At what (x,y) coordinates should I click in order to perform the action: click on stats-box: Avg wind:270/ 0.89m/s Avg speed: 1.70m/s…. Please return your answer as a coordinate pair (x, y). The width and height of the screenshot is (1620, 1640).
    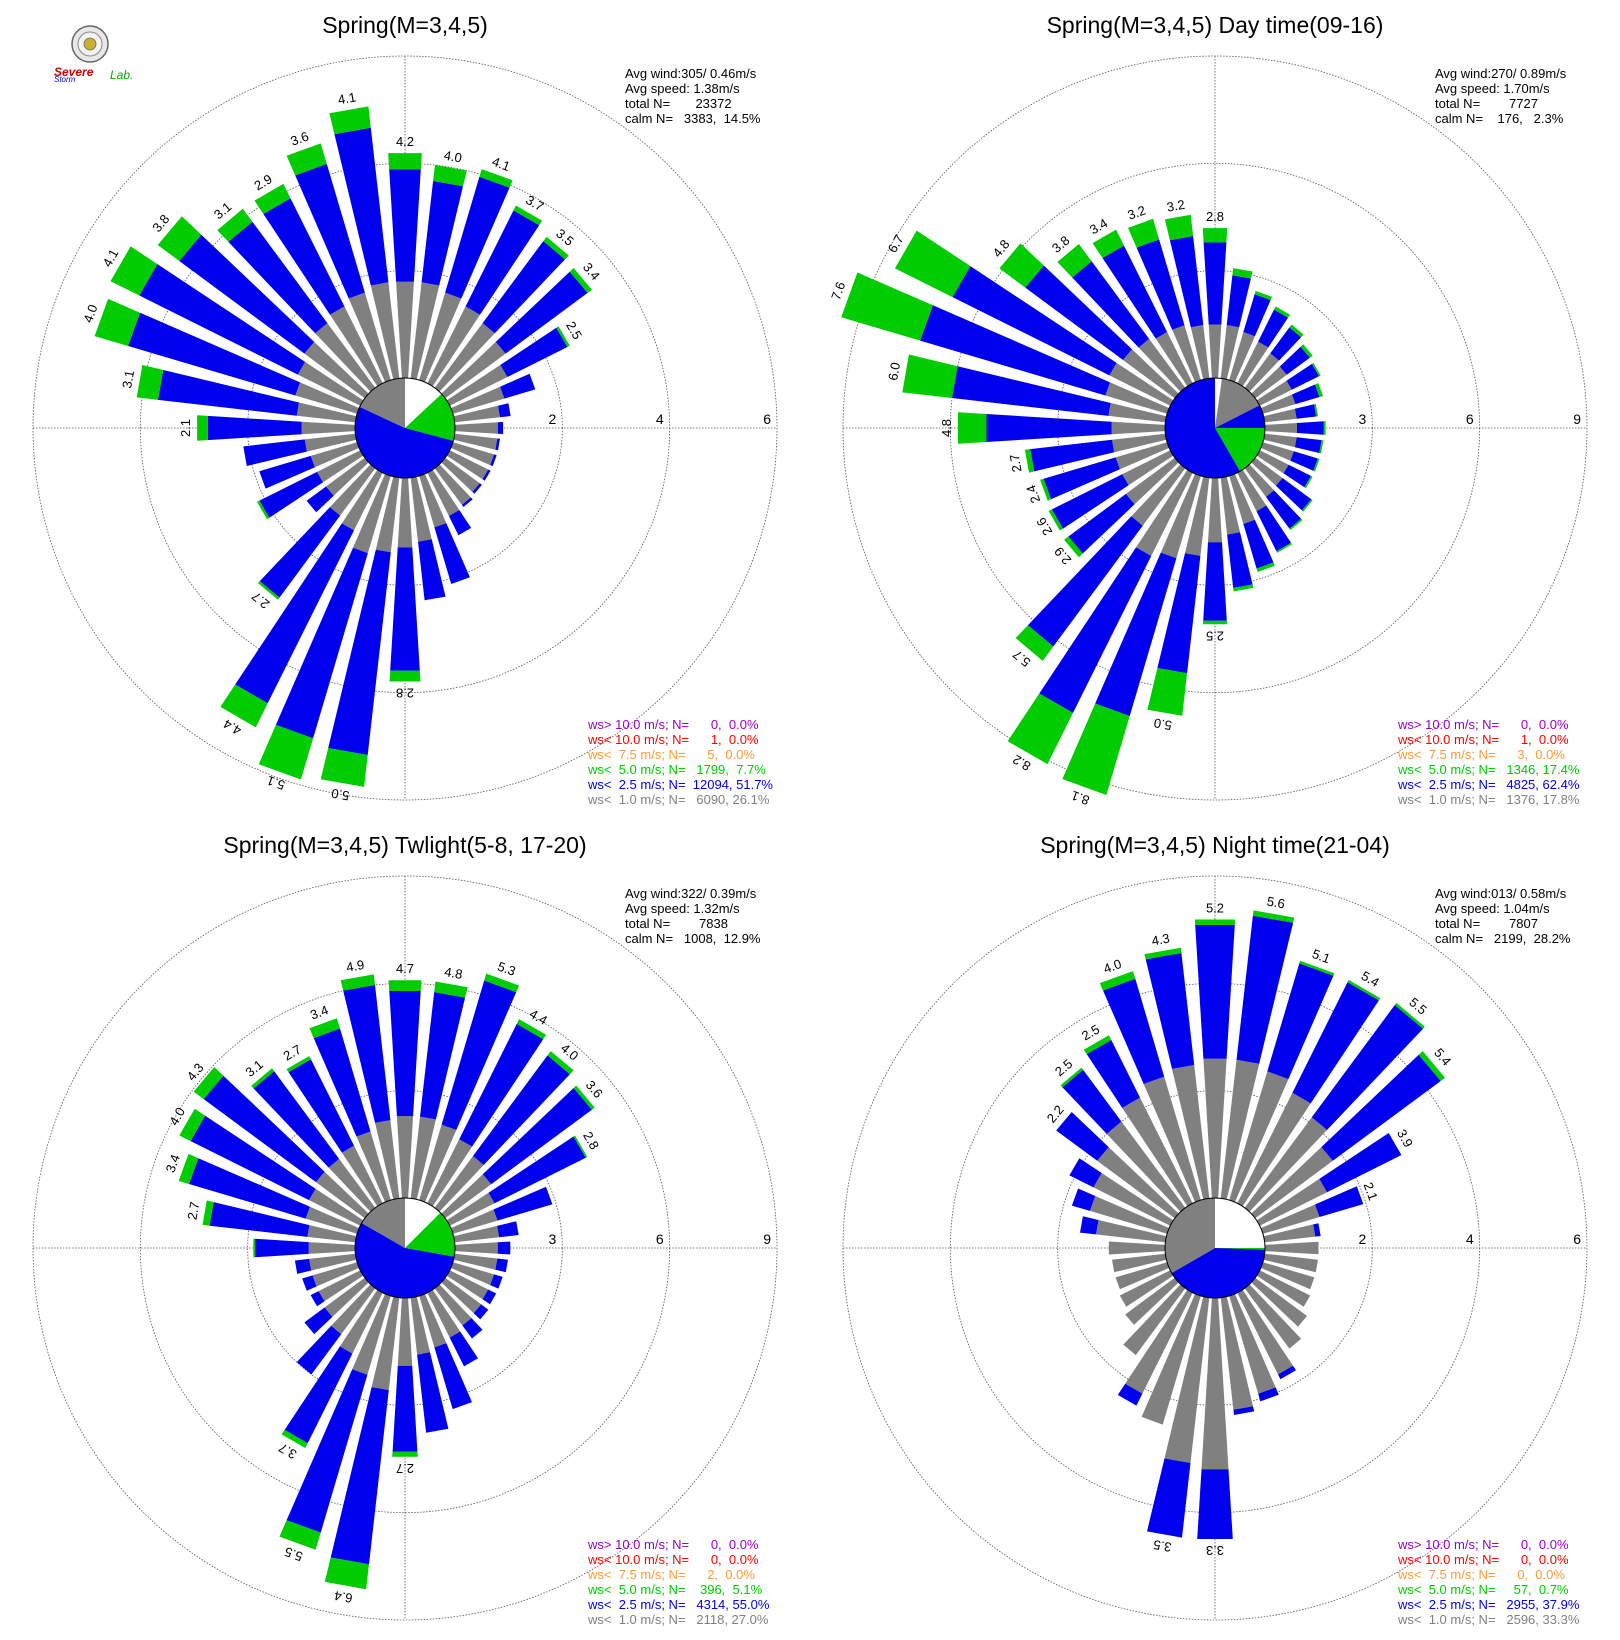
    Looking at the image, I should click on (1500, 96).